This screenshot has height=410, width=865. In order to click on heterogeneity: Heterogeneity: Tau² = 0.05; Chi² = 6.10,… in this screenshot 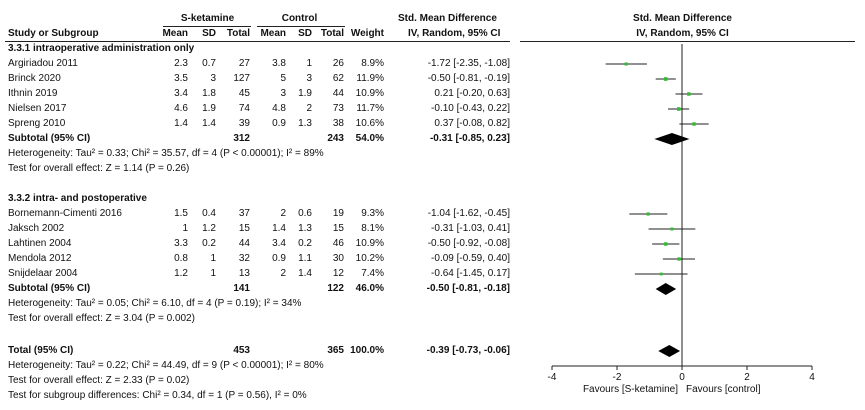, I will do `click(155, 303)`.